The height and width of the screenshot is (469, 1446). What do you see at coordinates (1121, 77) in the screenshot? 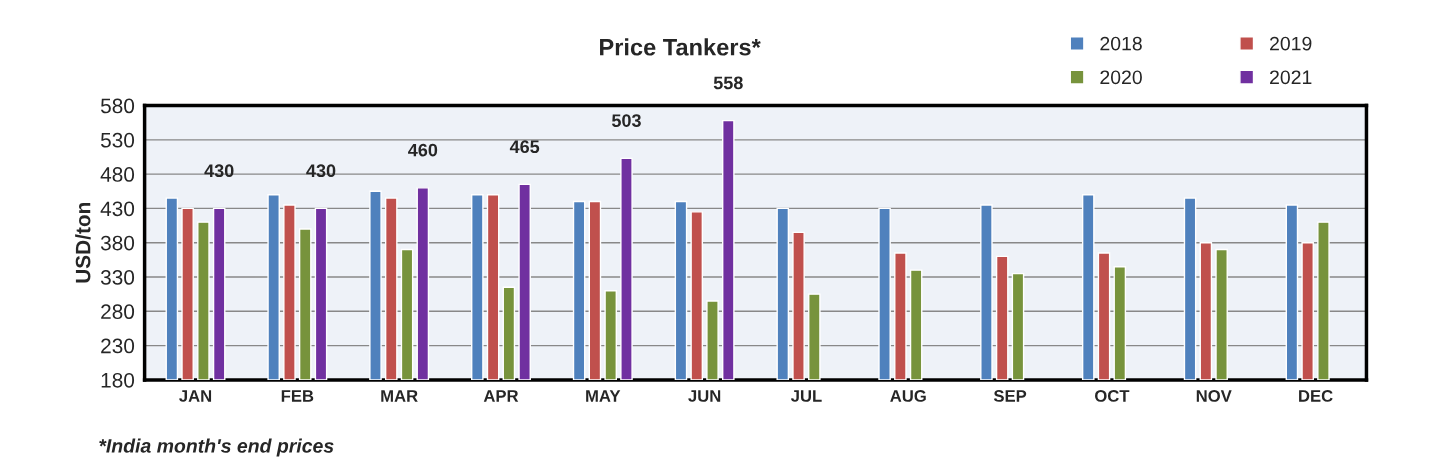
I see `legend-label: 2020` at bounding box center [1121, 77].